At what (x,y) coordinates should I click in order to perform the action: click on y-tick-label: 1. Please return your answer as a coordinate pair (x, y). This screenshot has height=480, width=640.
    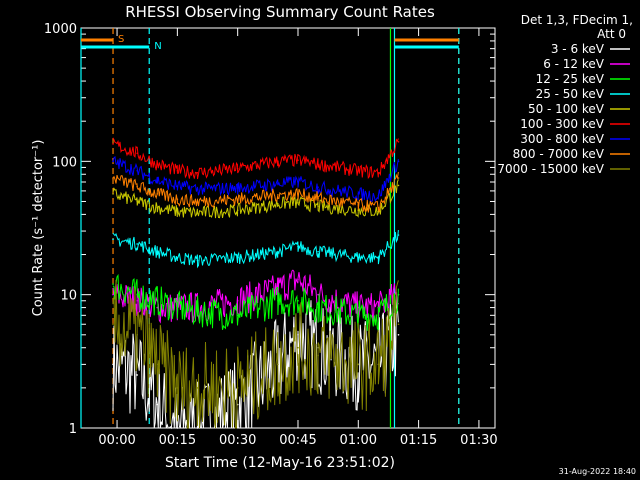
    Looking at the image, I should click on (73, 429).